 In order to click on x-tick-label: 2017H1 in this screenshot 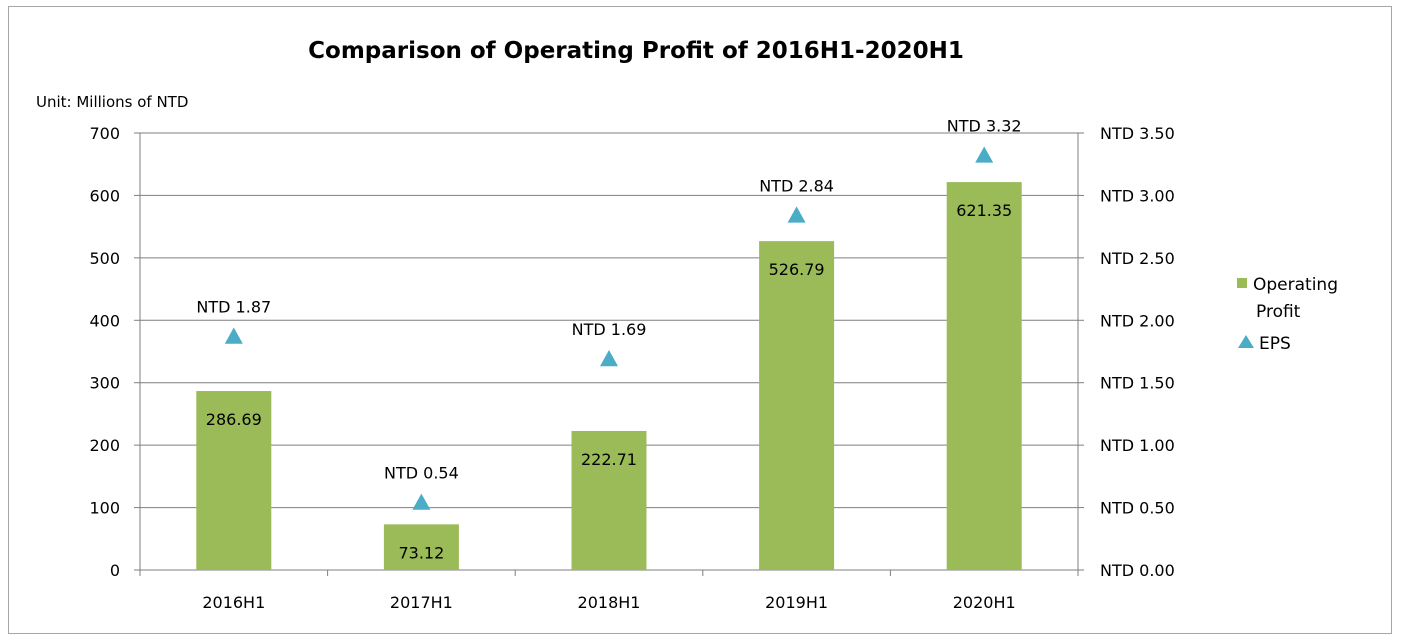, I will do `click(421, 602)`.